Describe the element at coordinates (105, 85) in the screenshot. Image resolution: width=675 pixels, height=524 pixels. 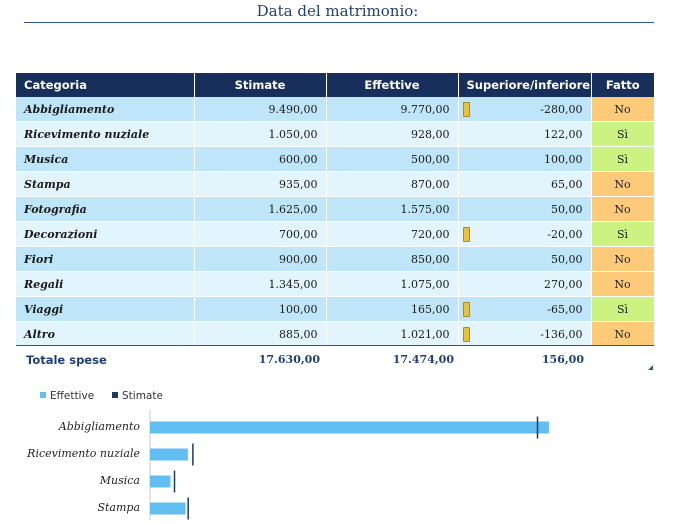
I see `header-category: Categoria` at that location.